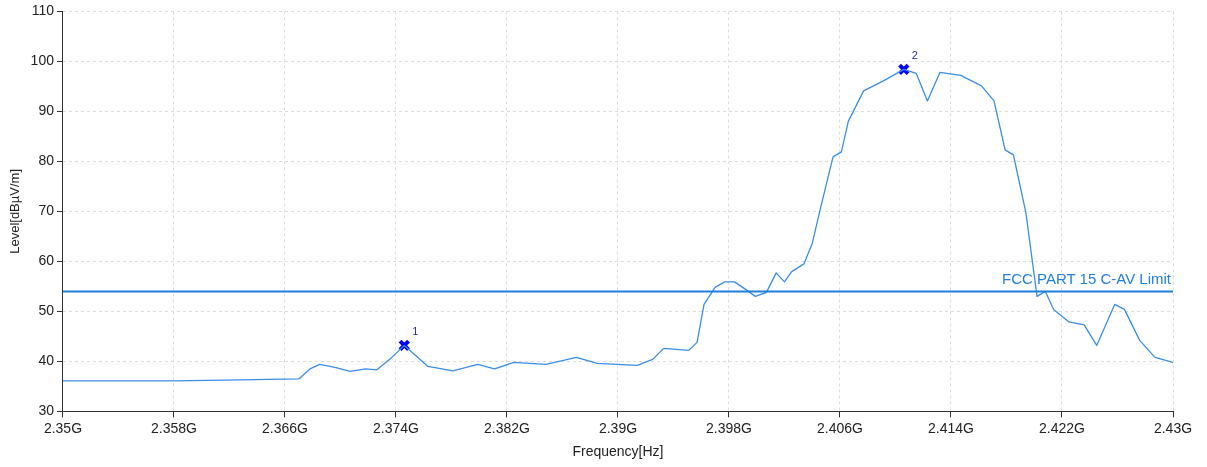  Describe the element at coordinates (63, 427) in the screenshot. I see `x-tick-label: 2.35G` at that location.